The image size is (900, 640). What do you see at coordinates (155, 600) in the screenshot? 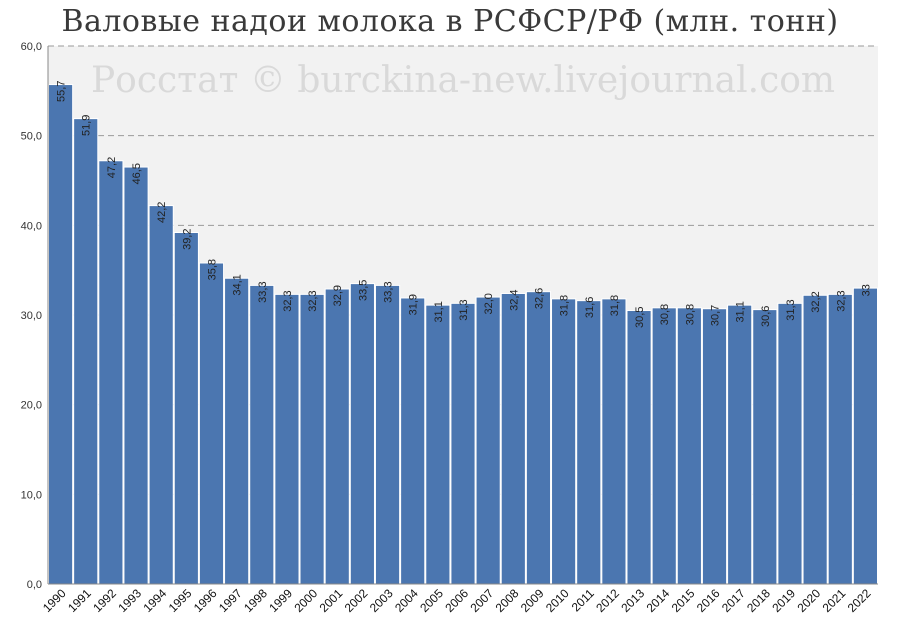
I see `x-tick-label: 1994` at bounding box center [155, 600].